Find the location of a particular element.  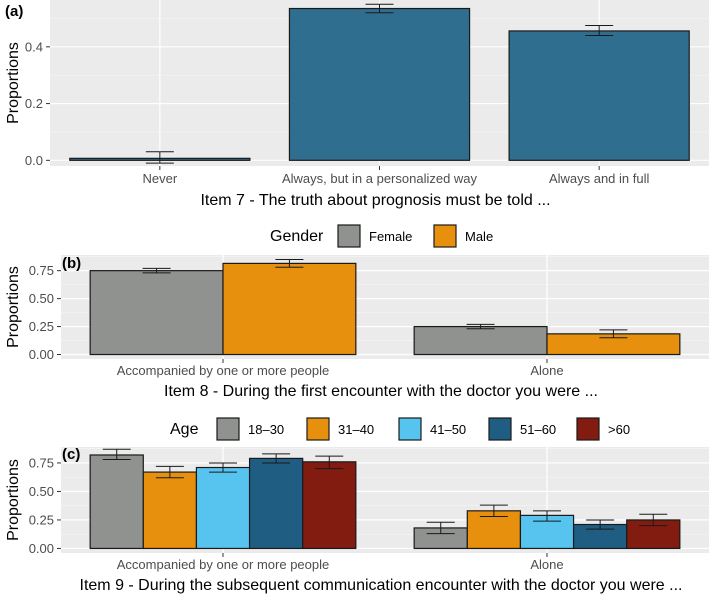

legend: Gender Female Male is located at coordinates (381, 236).